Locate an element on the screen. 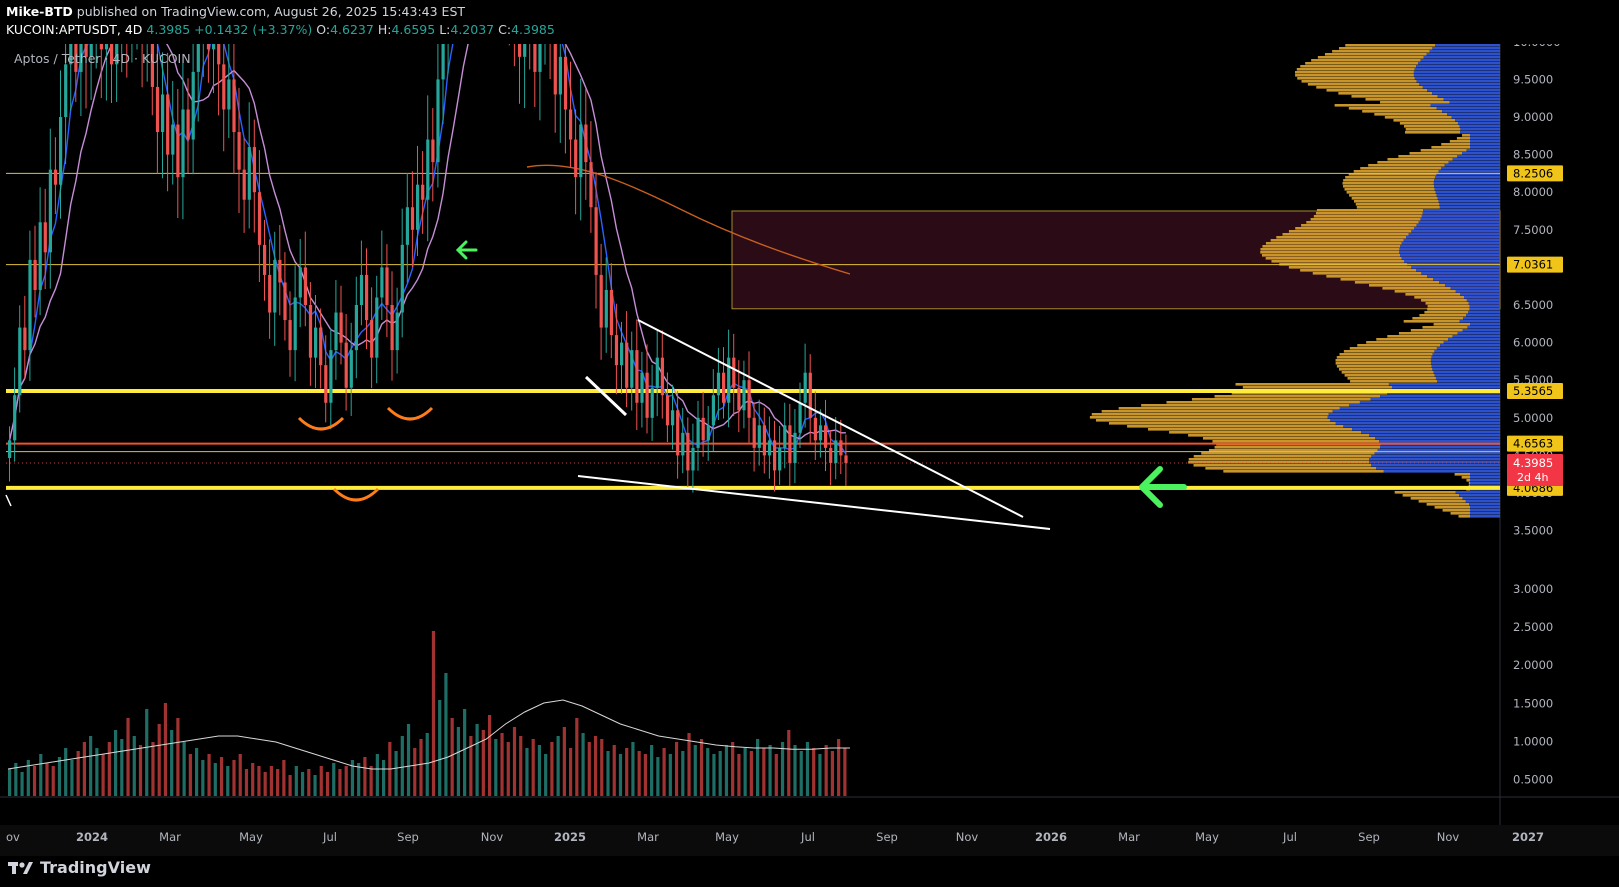 The image size is (1619, 887). lower-trendline is located at coordinates (814, 502).